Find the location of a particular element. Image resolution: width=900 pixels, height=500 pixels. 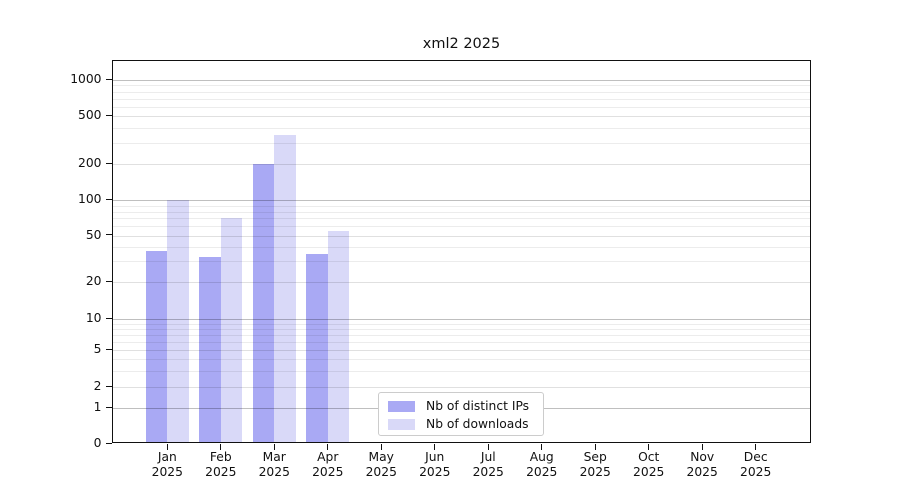

x-tick-mark-sep is located at coordinates (595, 446).